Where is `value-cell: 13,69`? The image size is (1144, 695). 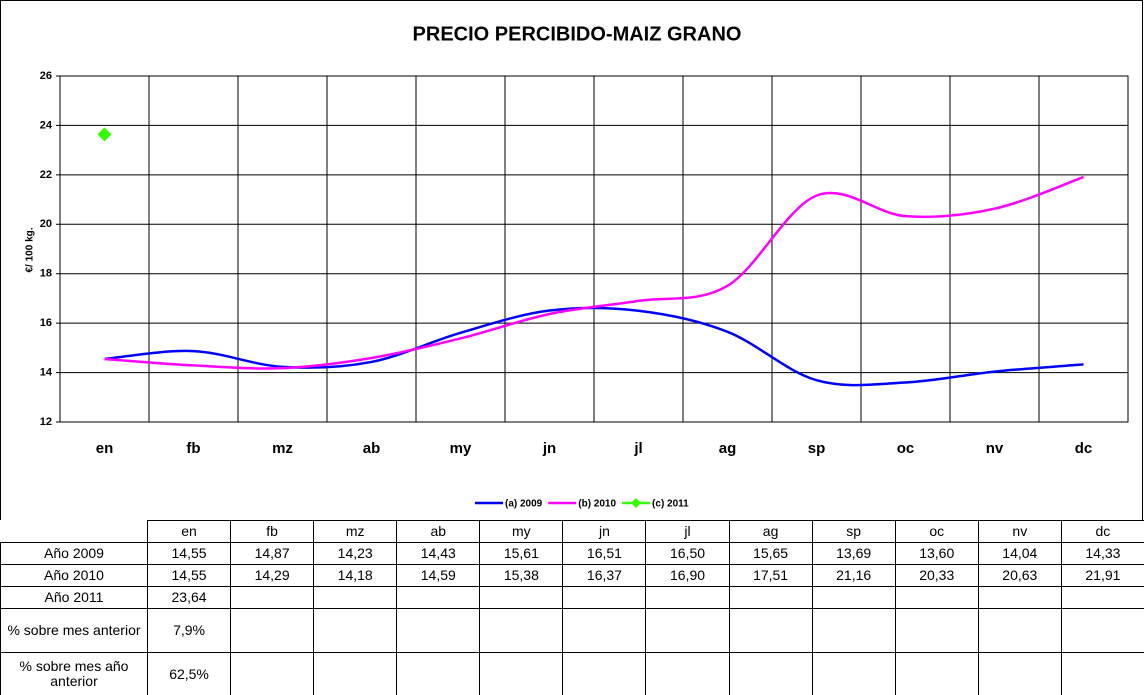 value-cell: 13,69 is located at coordinates (853, 553).